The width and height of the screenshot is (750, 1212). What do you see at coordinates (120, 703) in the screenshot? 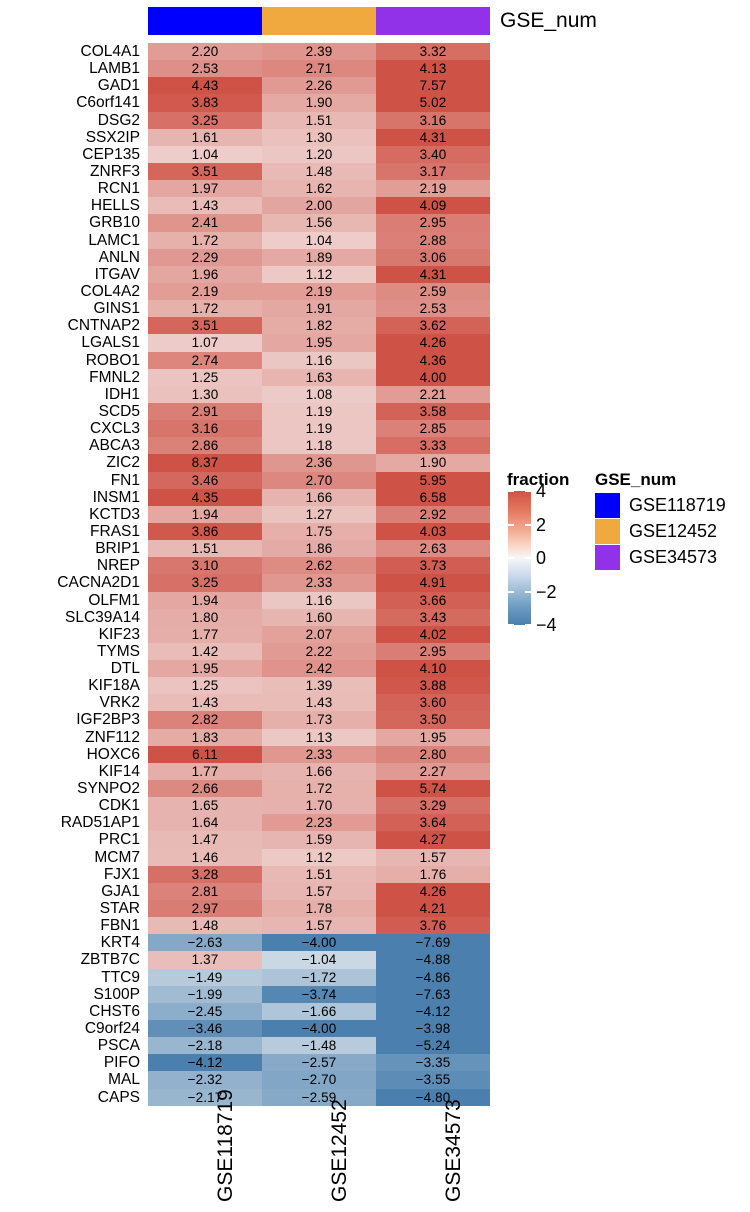
I see `row-label: VRK2` at bounding box center [120, 703].